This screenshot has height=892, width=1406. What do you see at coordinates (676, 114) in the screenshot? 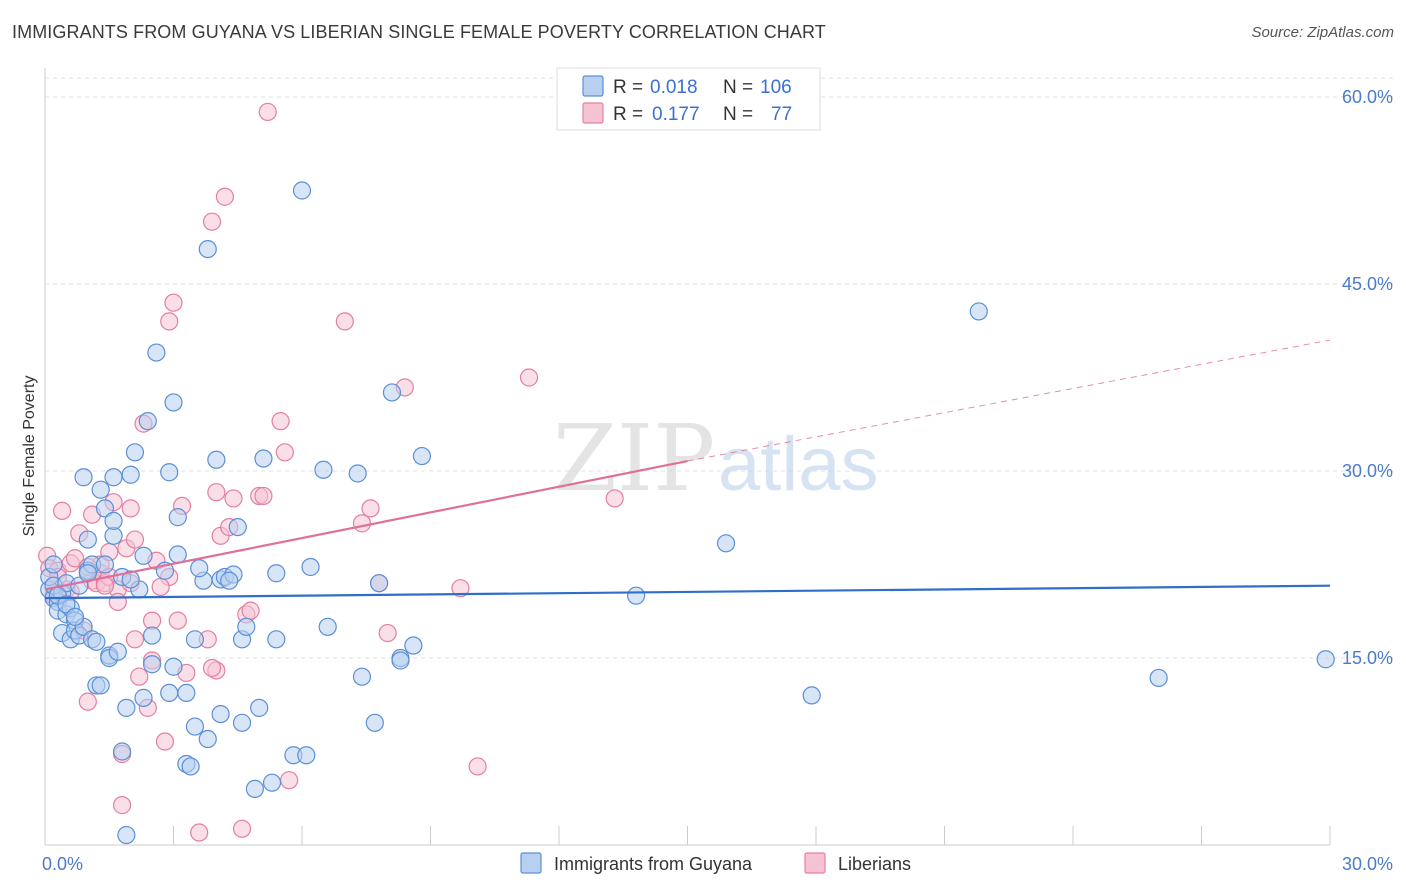
I see `legend-r-value-2: 0.177` at bounding box center [676, 114].